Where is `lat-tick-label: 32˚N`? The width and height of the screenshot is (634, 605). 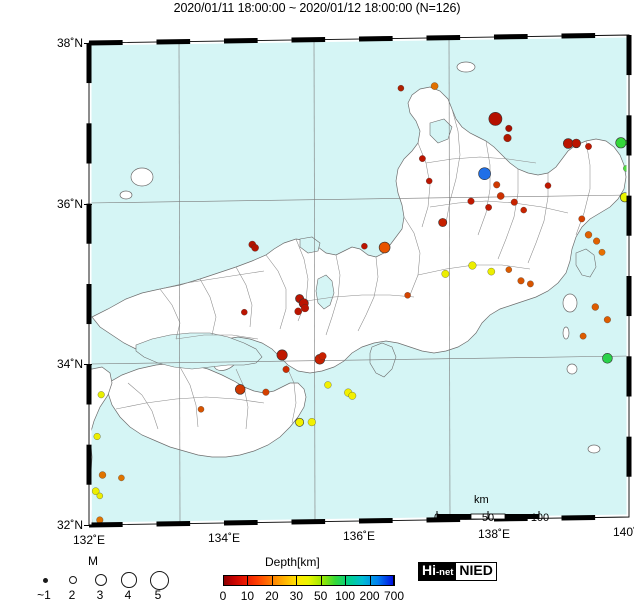
lat-tick-label: 32˚N is located at coordinates (69, 525).